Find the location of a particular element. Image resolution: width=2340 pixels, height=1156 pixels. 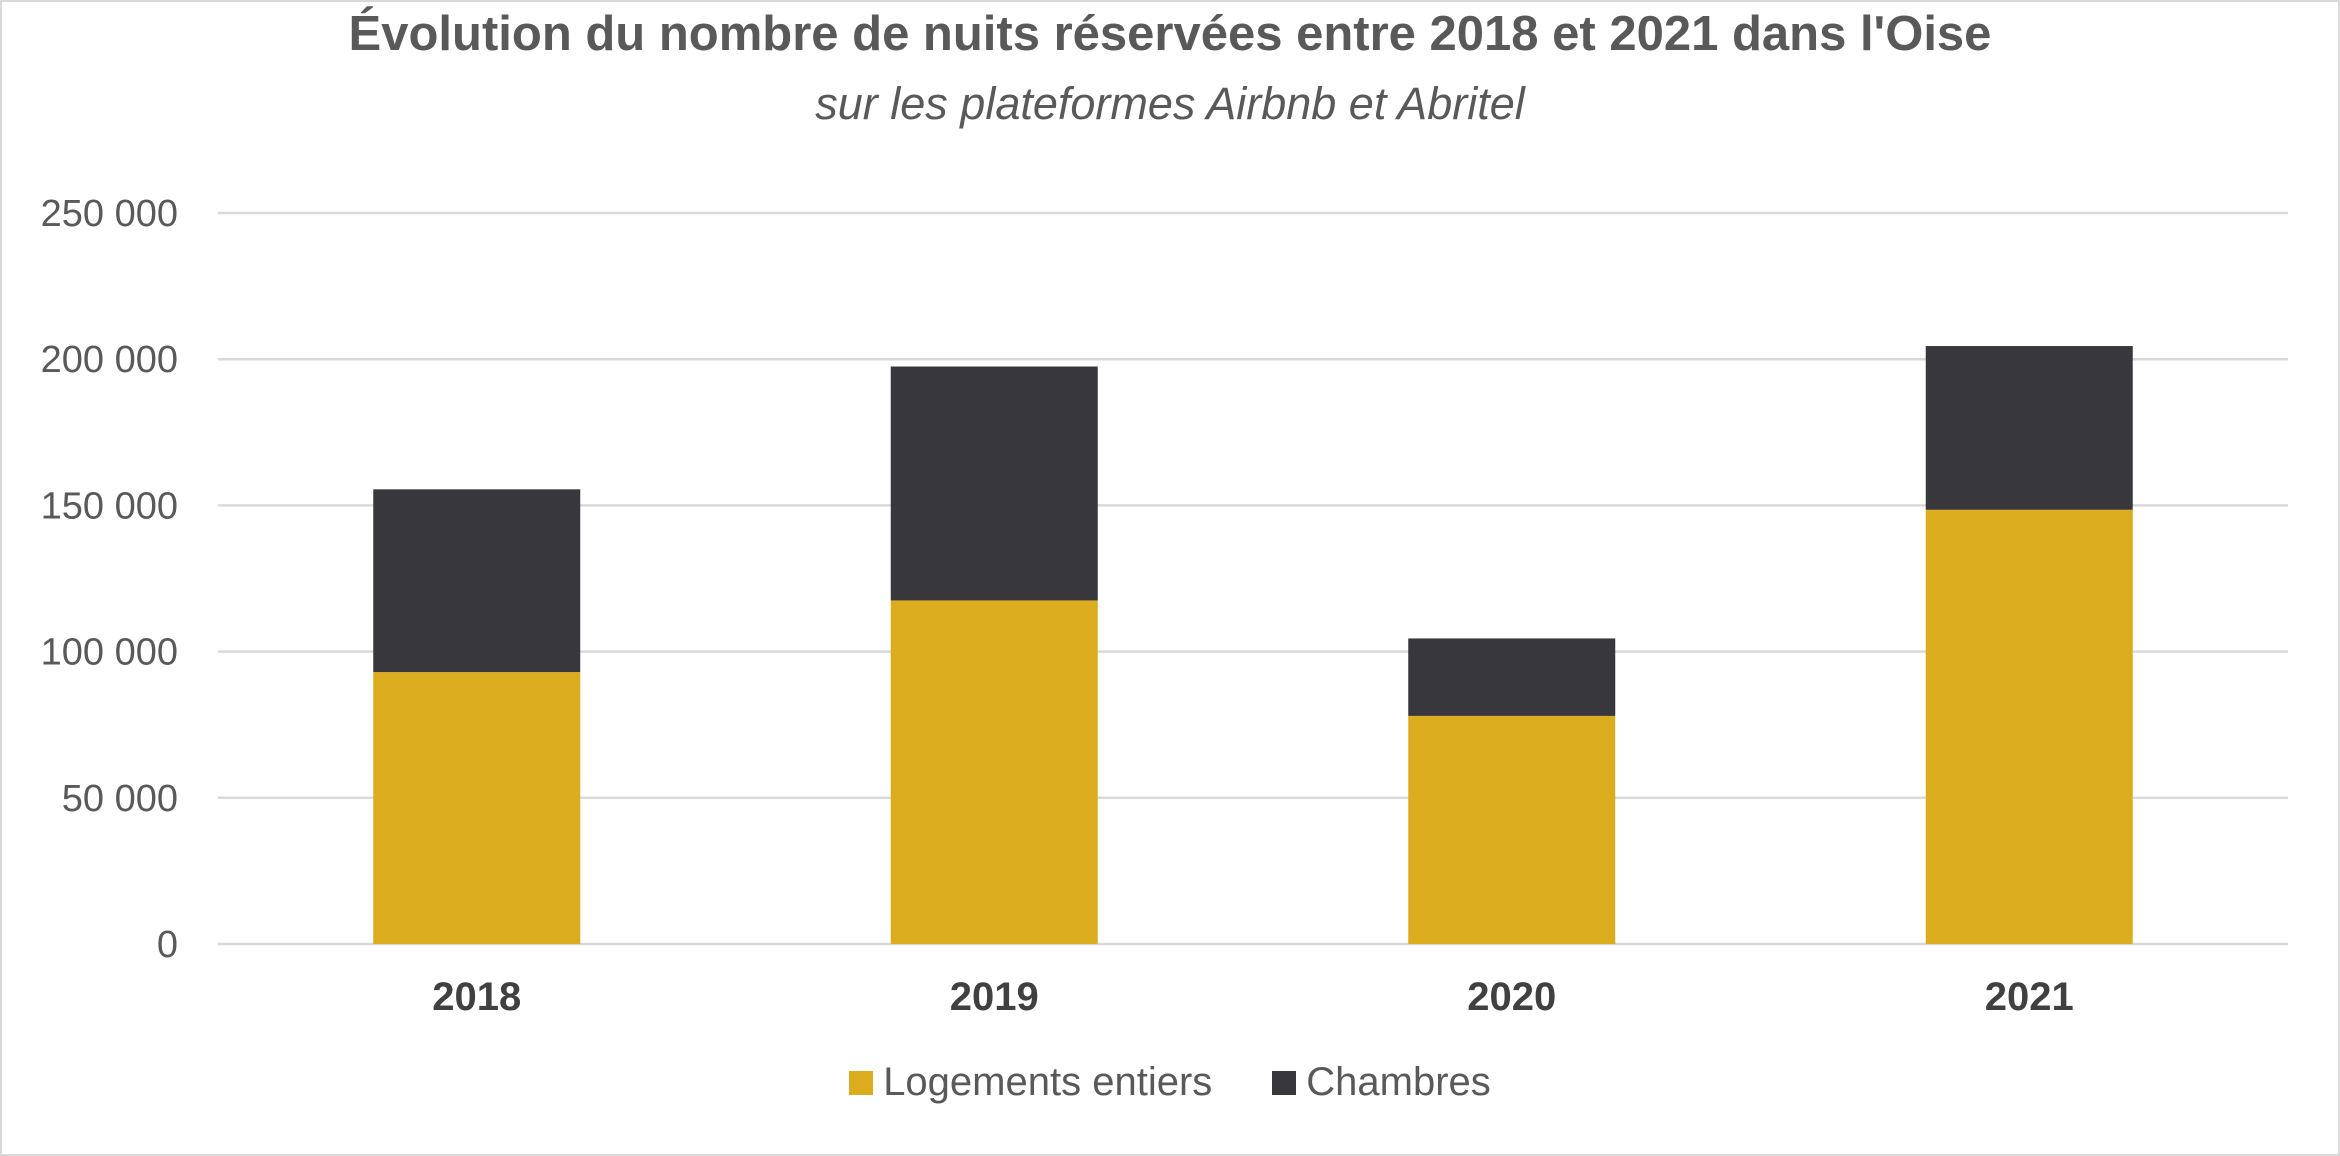

legend-item-chambres: Chambres is located at coordinates (1381, 1082).